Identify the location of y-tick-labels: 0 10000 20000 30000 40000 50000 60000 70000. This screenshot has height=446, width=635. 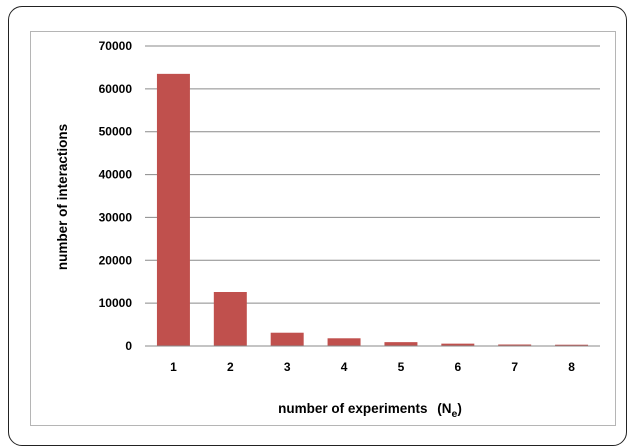
(116, 196).